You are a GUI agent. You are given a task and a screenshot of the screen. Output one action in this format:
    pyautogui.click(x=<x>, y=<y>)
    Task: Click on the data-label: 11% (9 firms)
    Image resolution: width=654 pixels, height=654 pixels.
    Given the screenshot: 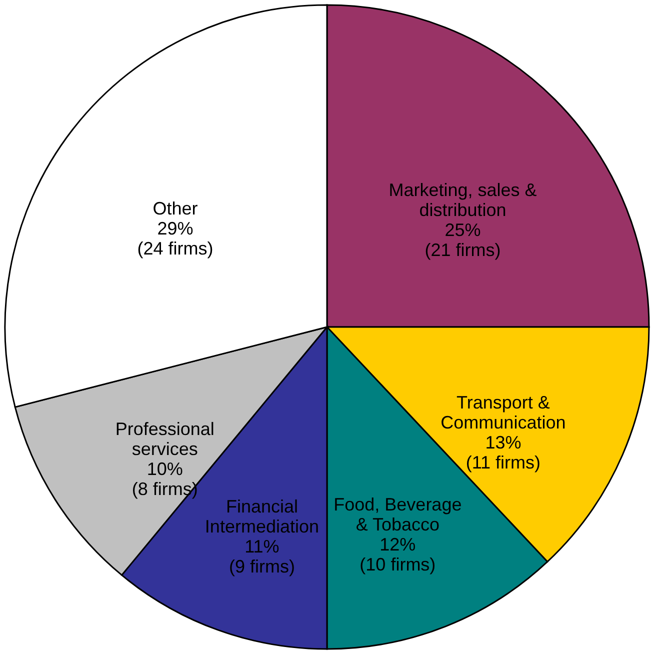 What is the action you would take?
    pyautogui.click(x=261, y=556)
    